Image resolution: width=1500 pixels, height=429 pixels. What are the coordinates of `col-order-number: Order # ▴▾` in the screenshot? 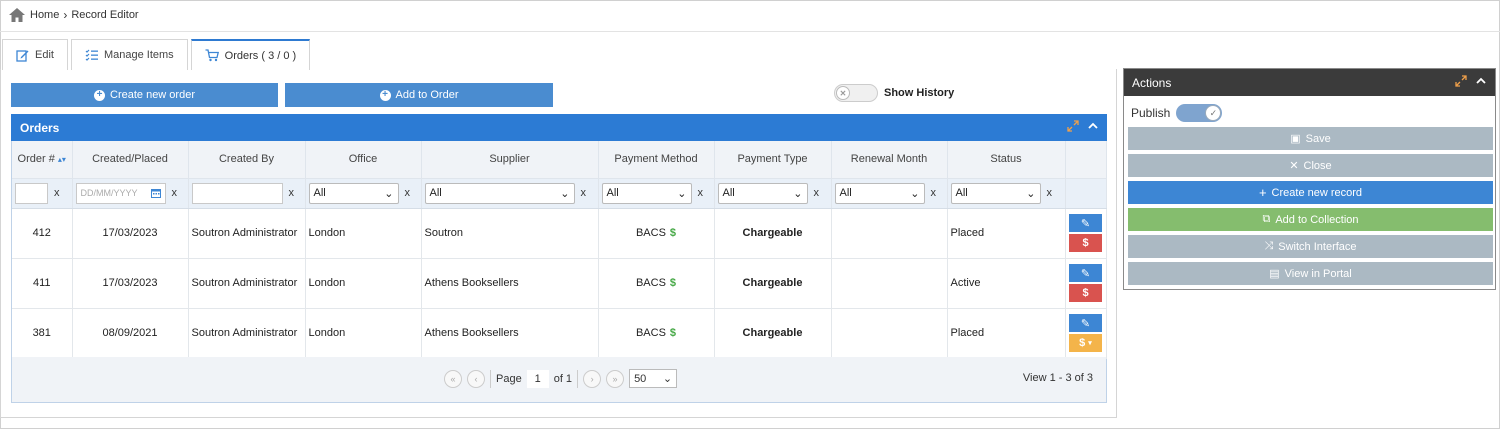 It's located at (42, 160).